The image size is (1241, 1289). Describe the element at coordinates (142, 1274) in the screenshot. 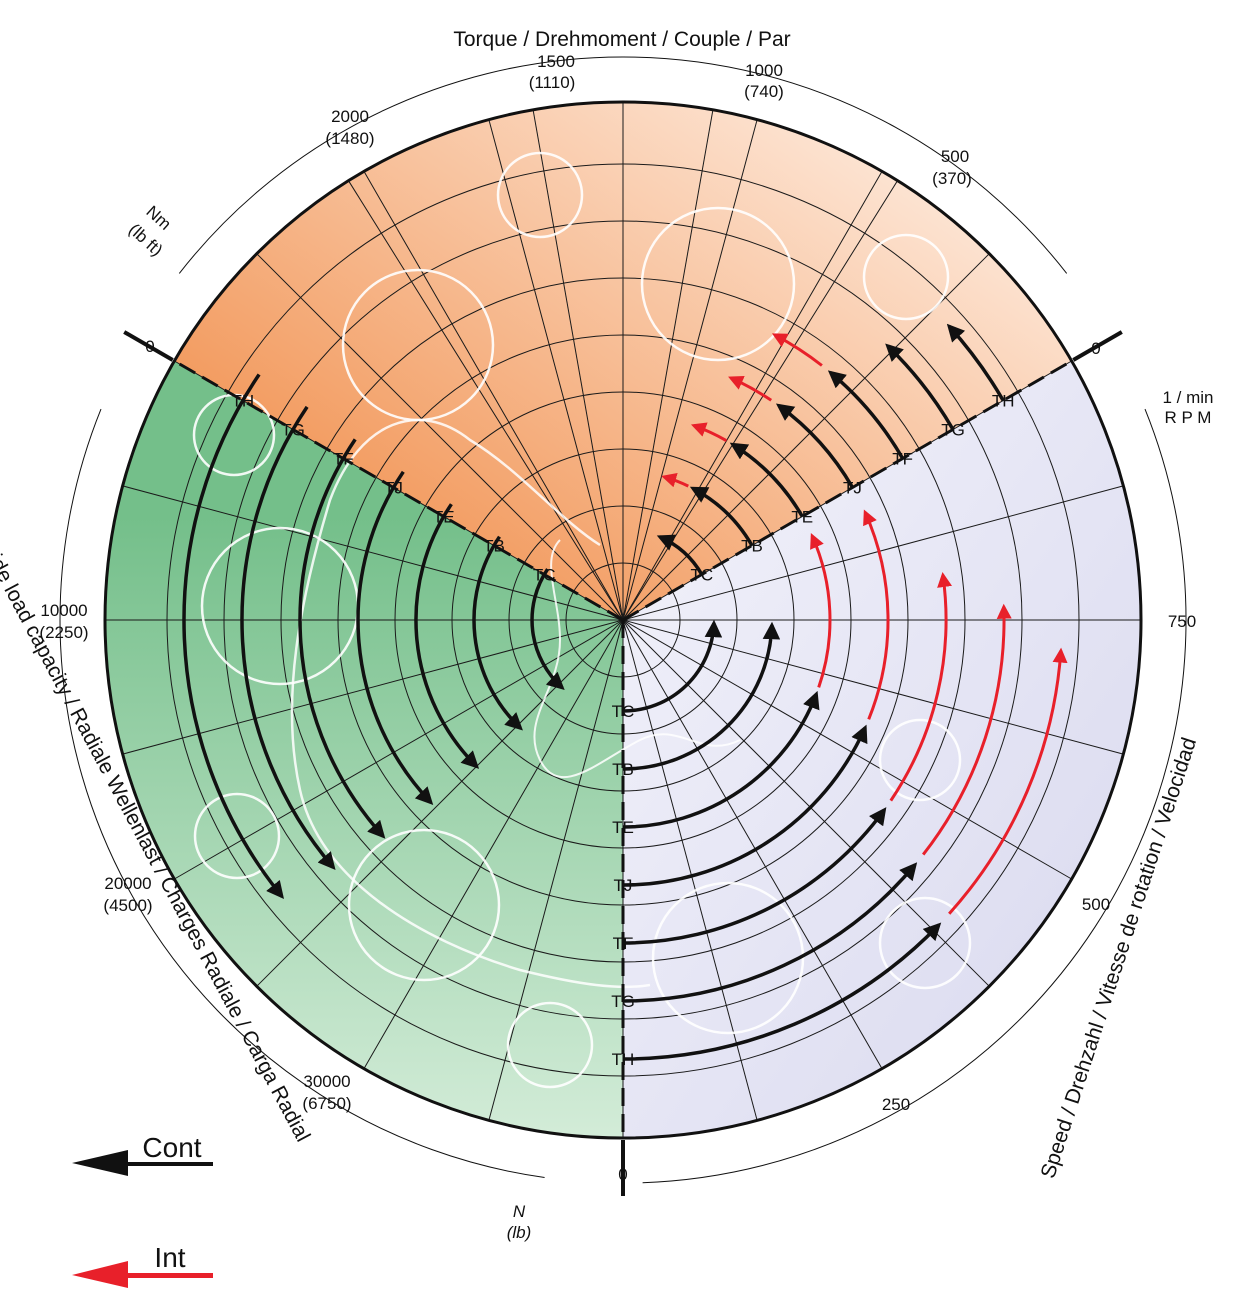

I see `legend-int-arrow` at that location.